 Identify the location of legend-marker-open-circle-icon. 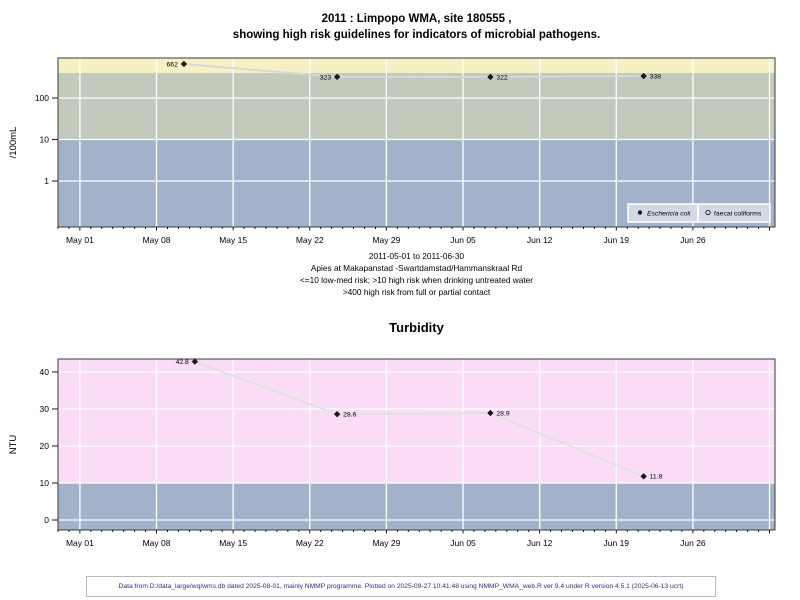
(708, 212).